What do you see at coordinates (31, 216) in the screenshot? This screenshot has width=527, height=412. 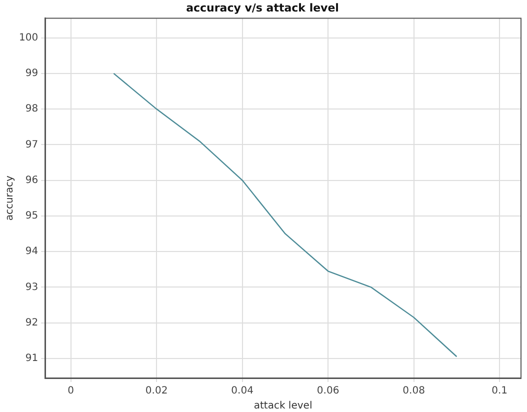 I see `y-tick-label: 95` at bounding box center [31, 216].